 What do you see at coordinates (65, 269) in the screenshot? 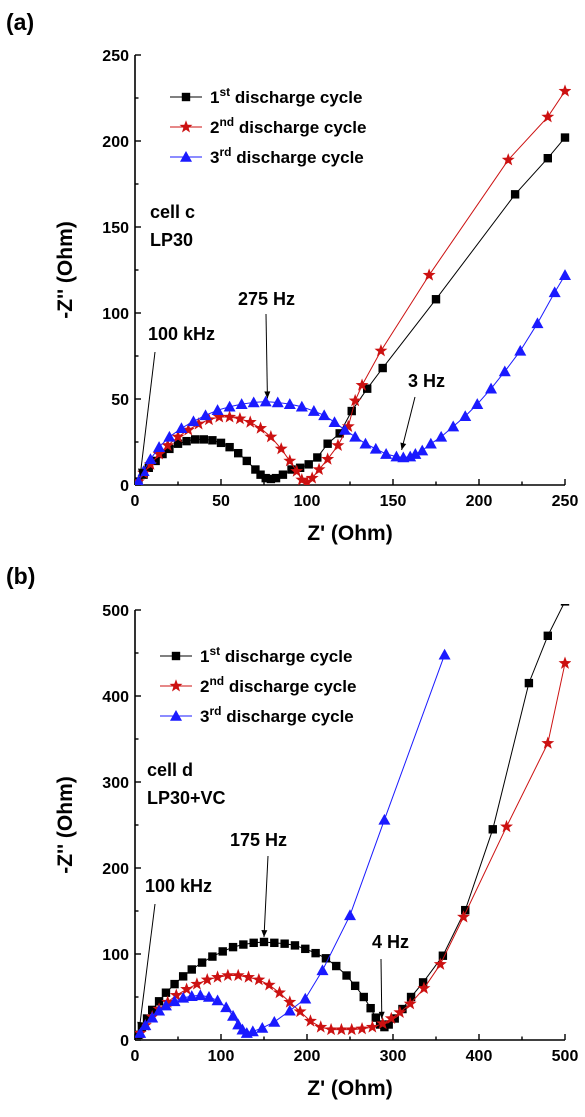
I see `y-axis-title: -Z'' (Ohm)` at bounding box center [65, 269].